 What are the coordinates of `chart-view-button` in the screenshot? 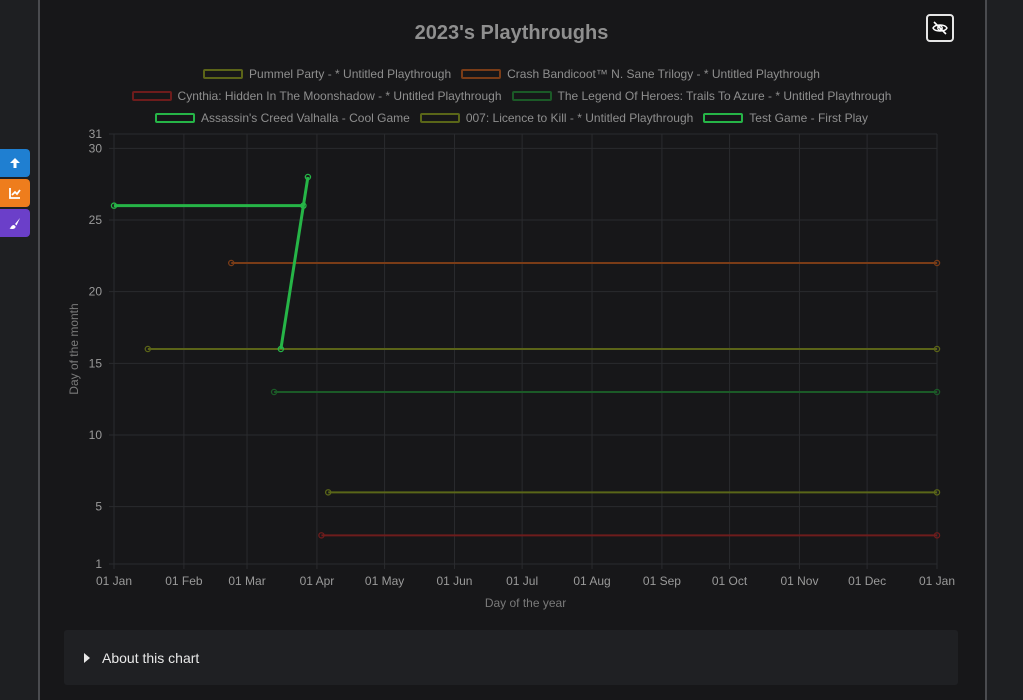 It's located at (15, 193).